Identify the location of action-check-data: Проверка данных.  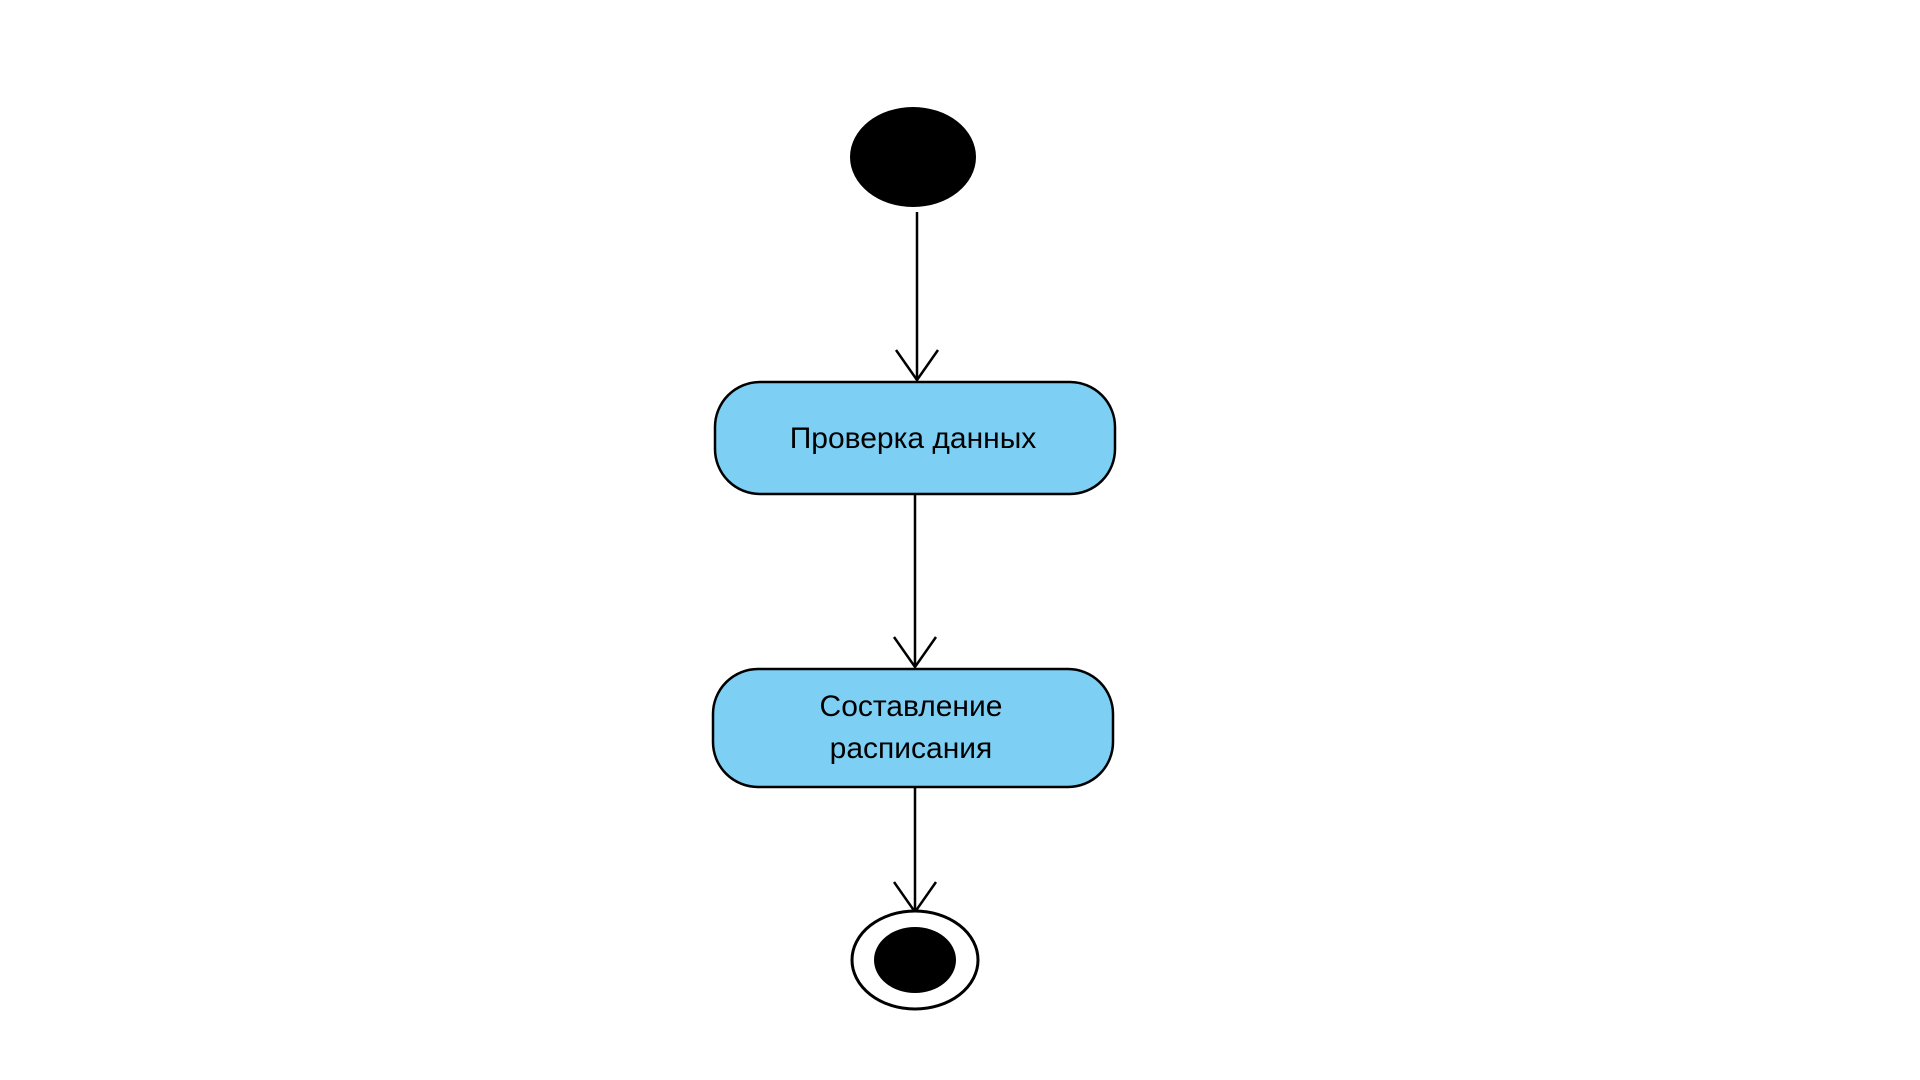
(915, 438).